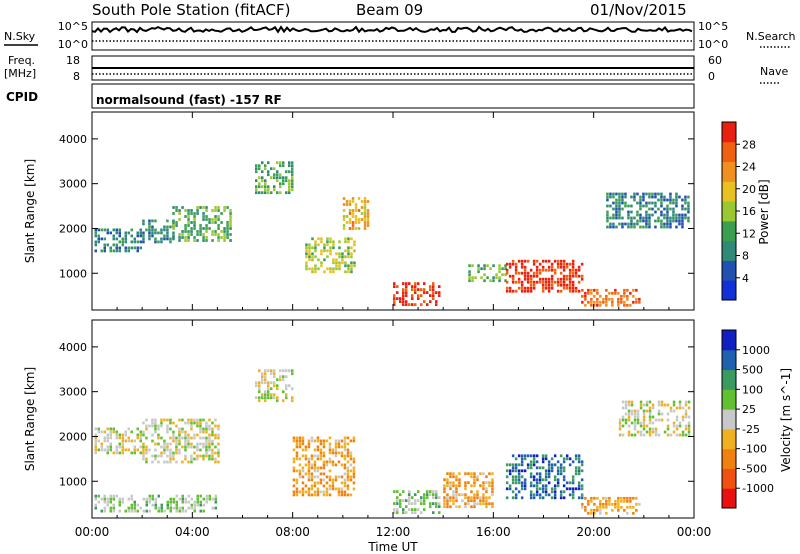 The height and width of the screenshot is (554, 800). What do you see at coordinates (749, 211) in the screenshot?
I see `colorbar-tick-label: 16` at bounding box center [749, 211].